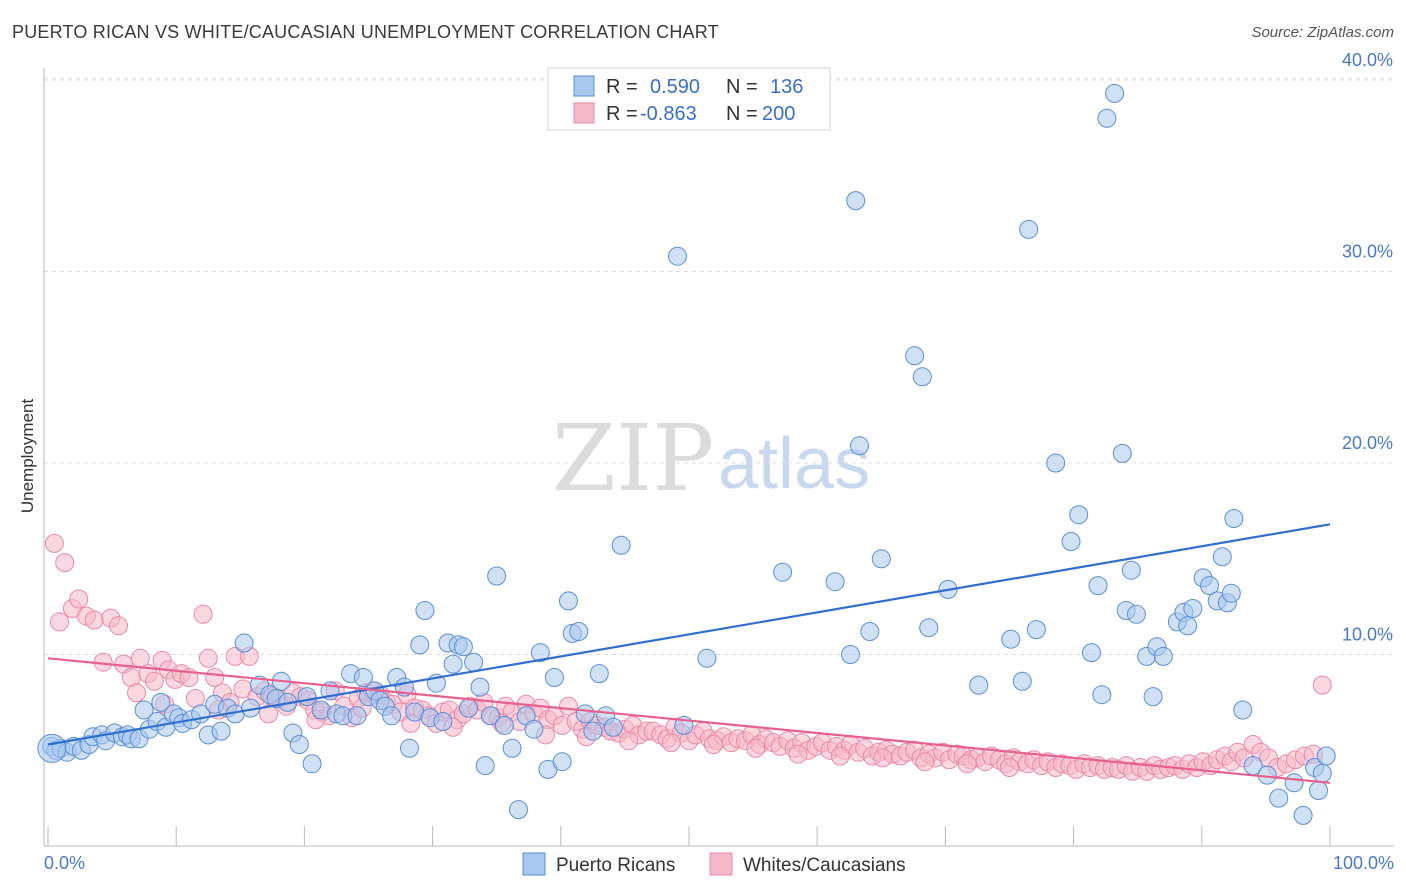 The image size is (1406, 892). I want to click on bottom-legend-swatch-puerto-rican, so click(534, 864).